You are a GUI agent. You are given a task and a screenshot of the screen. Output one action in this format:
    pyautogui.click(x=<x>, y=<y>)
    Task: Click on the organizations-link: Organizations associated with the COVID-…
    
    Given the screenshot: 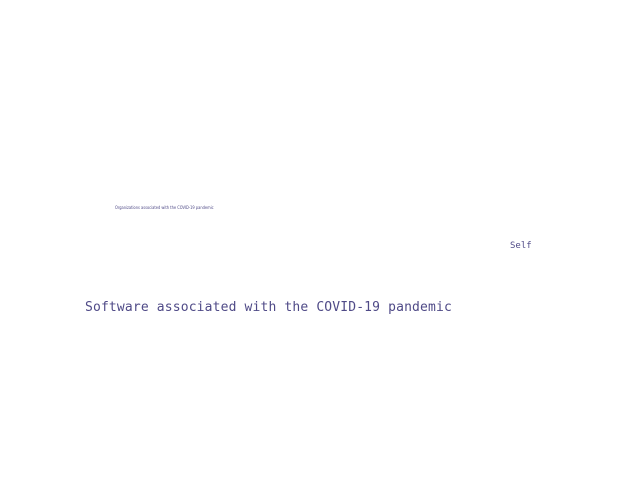 What is the action you would take?
    pyautogui.click(x=164, y=207)
    